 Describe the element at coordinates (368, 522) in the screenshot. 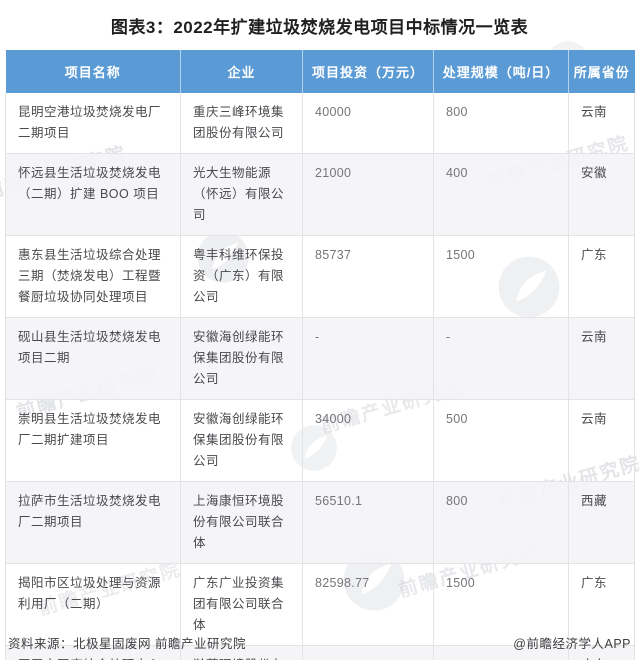

I see `investment-cell: 56510.1` at that location.